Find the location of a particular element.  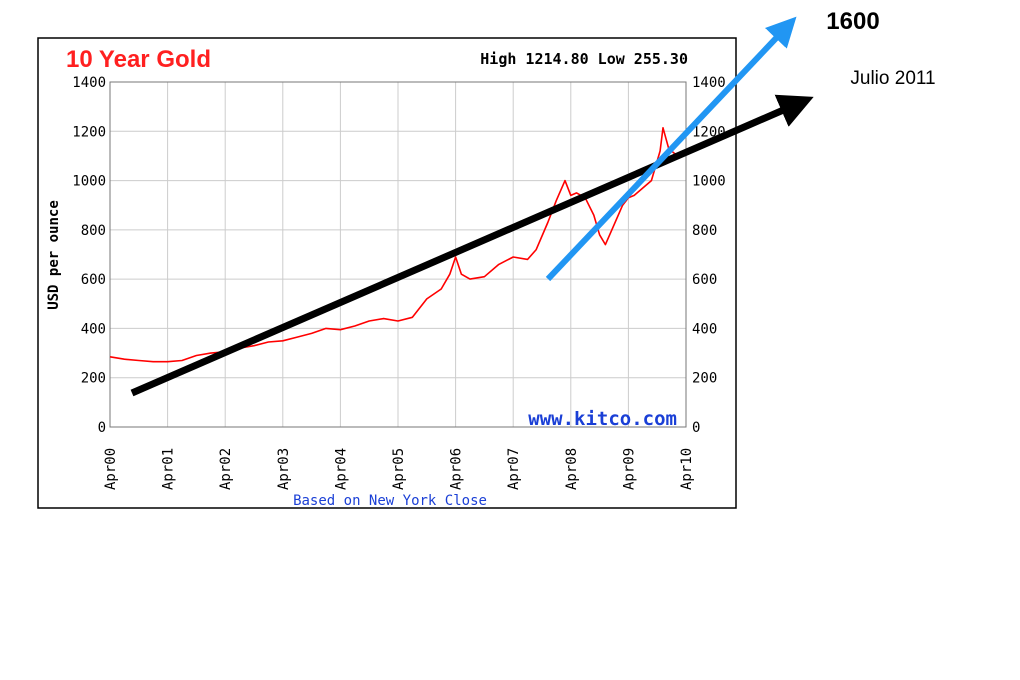

y-tick-label-right: 400 is located at coordinates (704, 329).